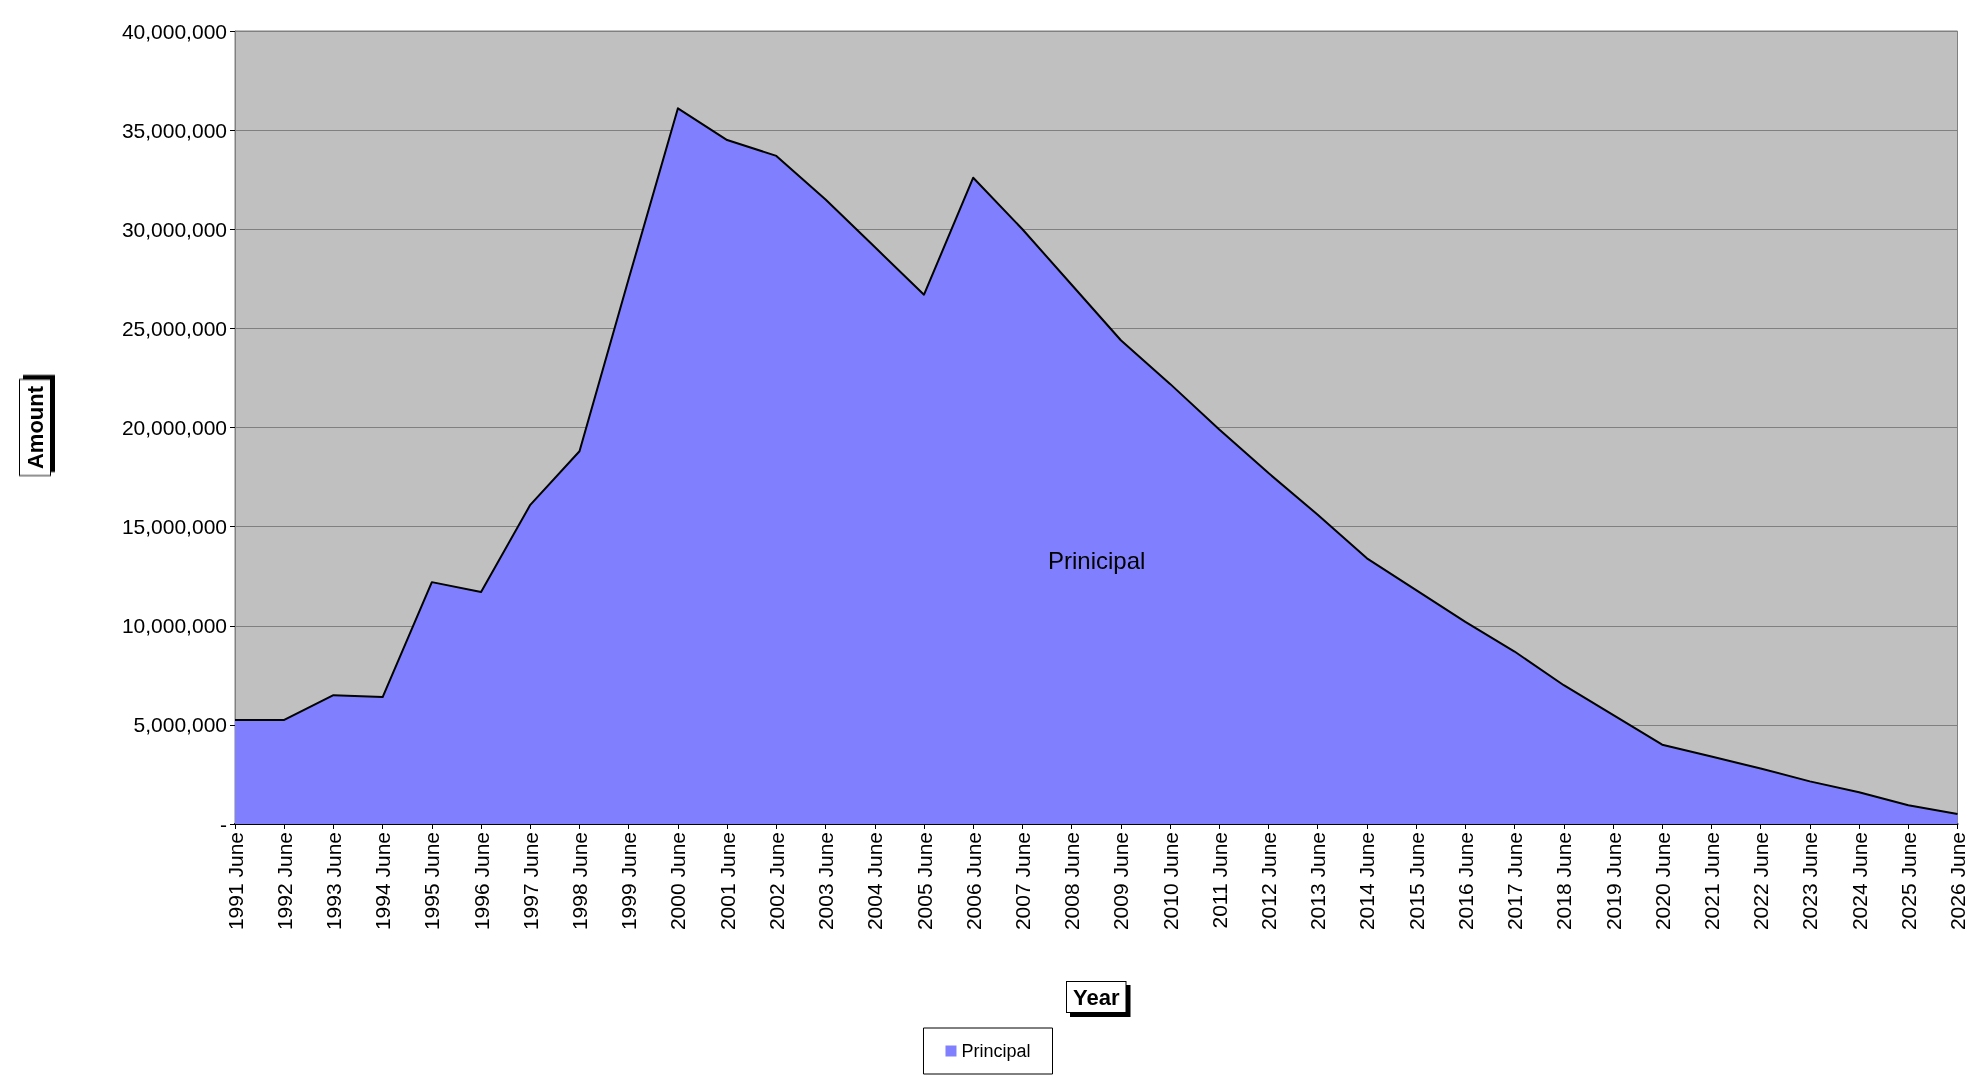 The width and height of the screenshot is (1977, 1091). I want to click on x-tick-label: 2013 June, so click(1318, 881).